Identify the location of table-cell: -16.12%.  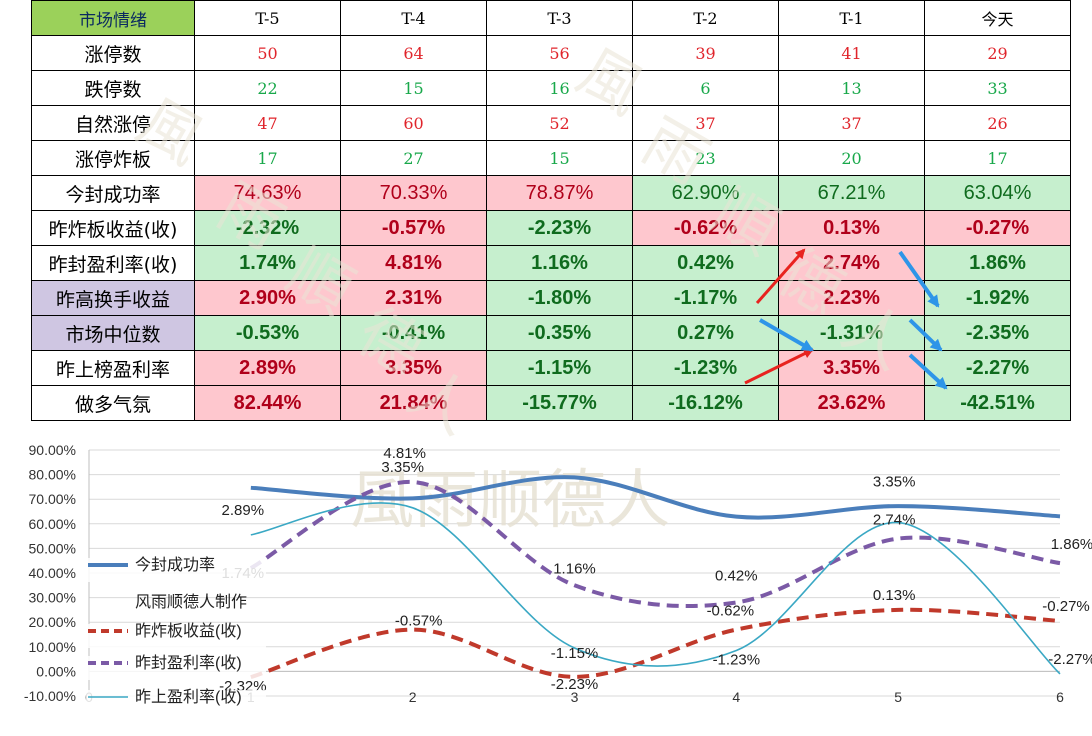
(705, 403).